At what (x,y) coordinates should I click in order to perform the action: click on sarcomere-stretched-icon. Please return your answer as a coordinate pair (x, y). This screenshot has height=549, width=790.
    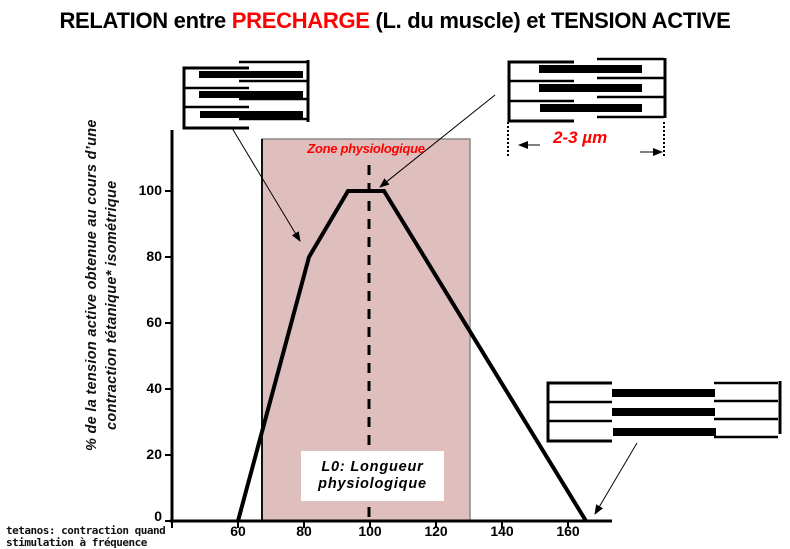
    Looking at the image, I should click on (664, 412).